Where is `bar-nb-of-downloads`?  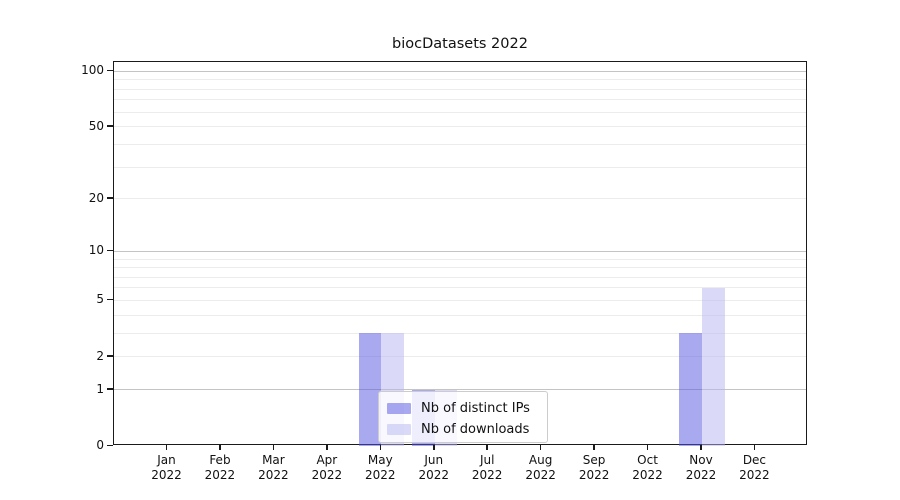
bar-nb-of-downloads is located at coordinates (713, 366).